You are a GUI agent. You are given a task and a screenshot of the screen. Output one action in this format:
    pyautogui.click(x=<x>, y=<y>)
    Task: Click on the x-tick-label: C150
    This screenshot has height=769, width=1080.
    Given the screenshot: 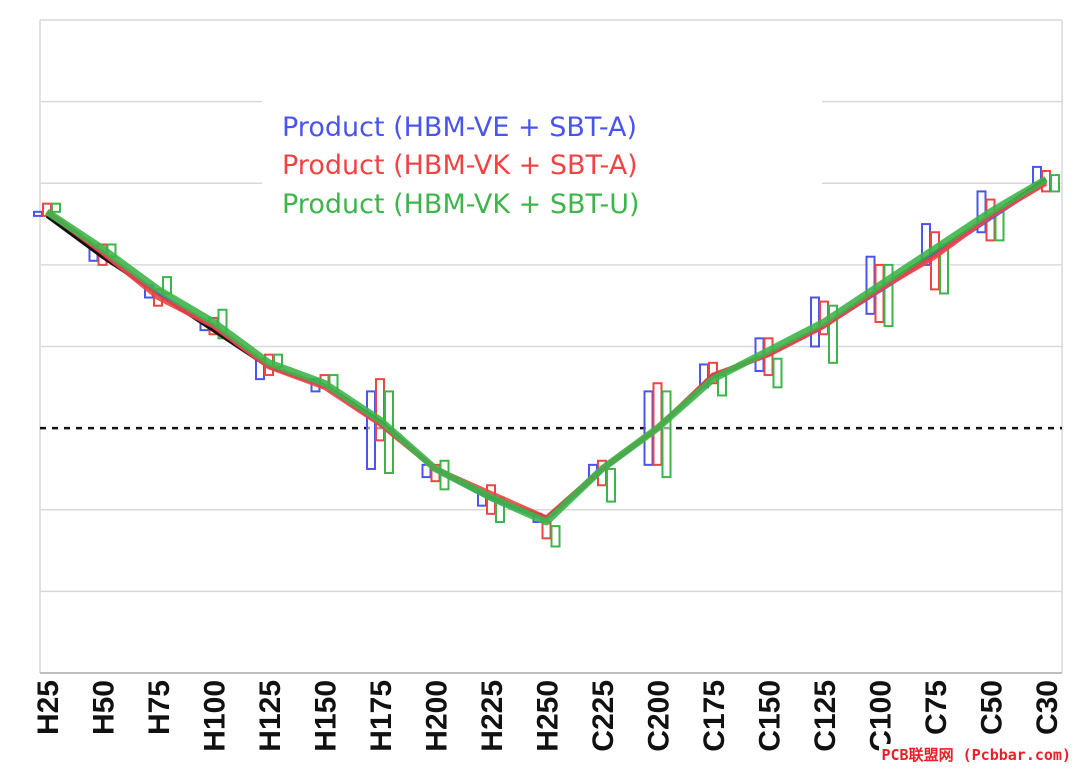 What is the action you would take?
    pyautogui.click(x=770, y=716)
    